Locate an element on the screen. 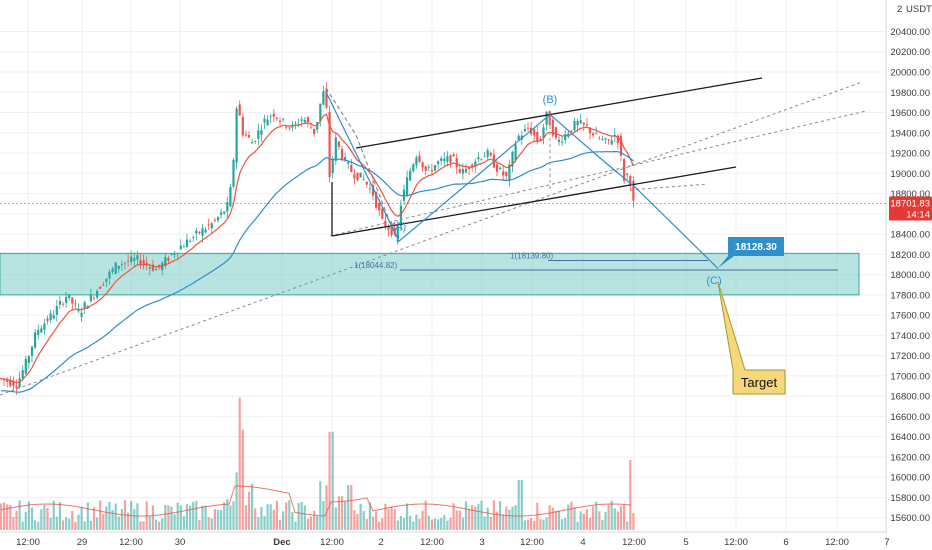  target-price-value: 18128.30 is located at coordinates (756, 247).